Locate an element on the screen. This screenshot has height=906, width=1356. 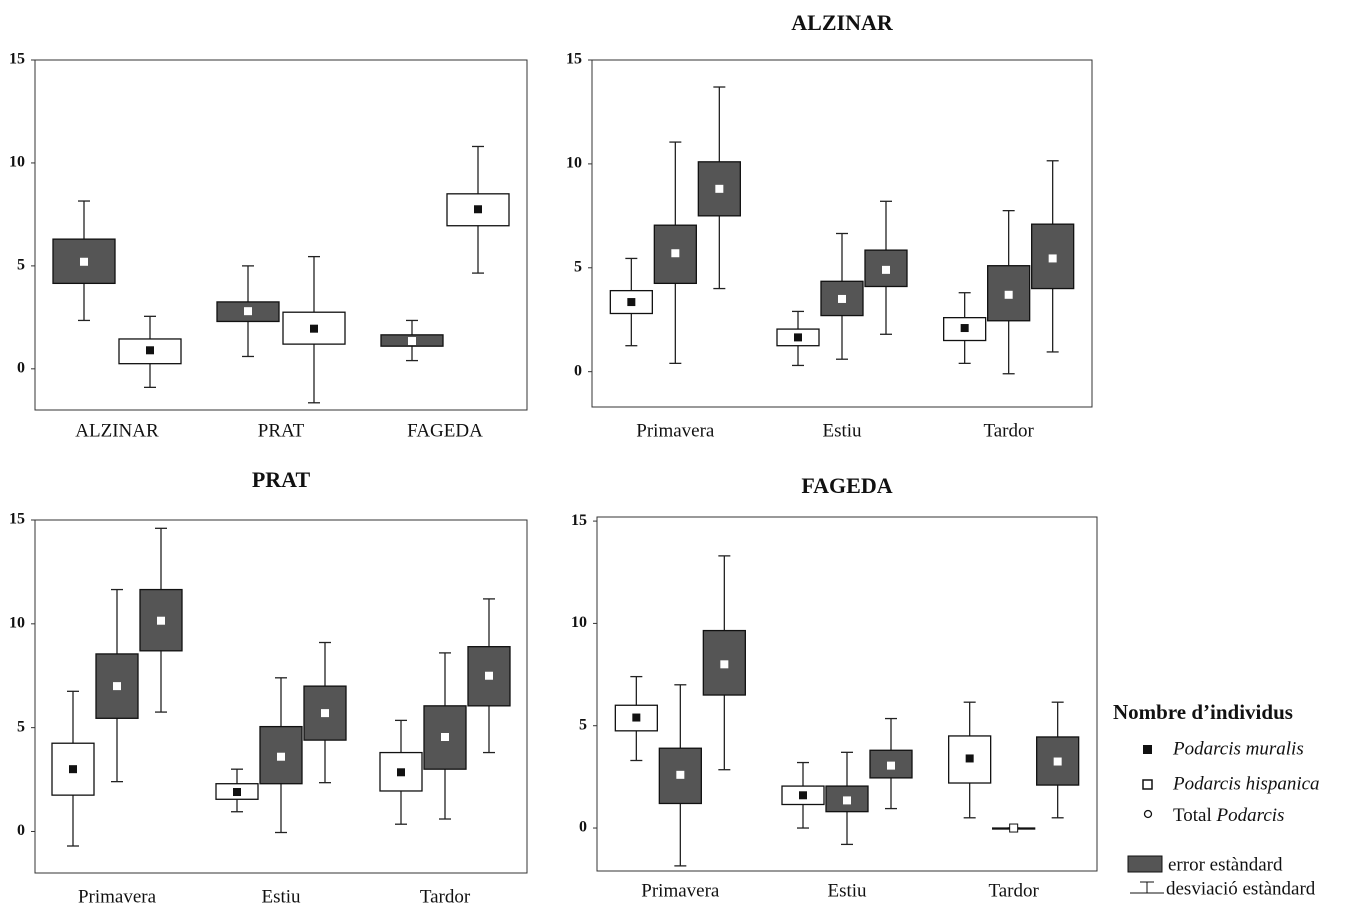
legend-swatch is located at coordinates (1145, 864).